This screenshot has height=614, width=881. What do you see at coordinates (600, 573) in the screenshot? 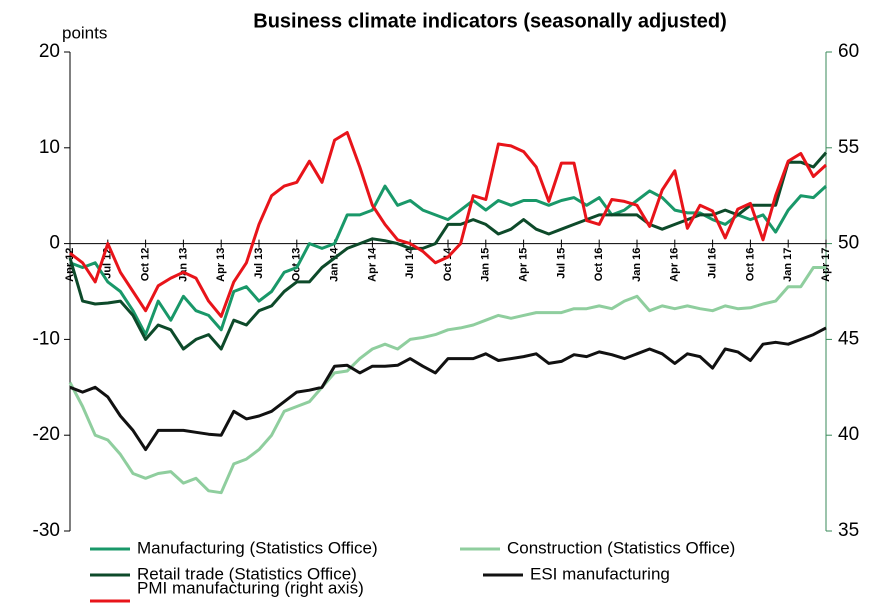
I see `legend-label: ESI manufacturing` at bounding box center [600, 573].